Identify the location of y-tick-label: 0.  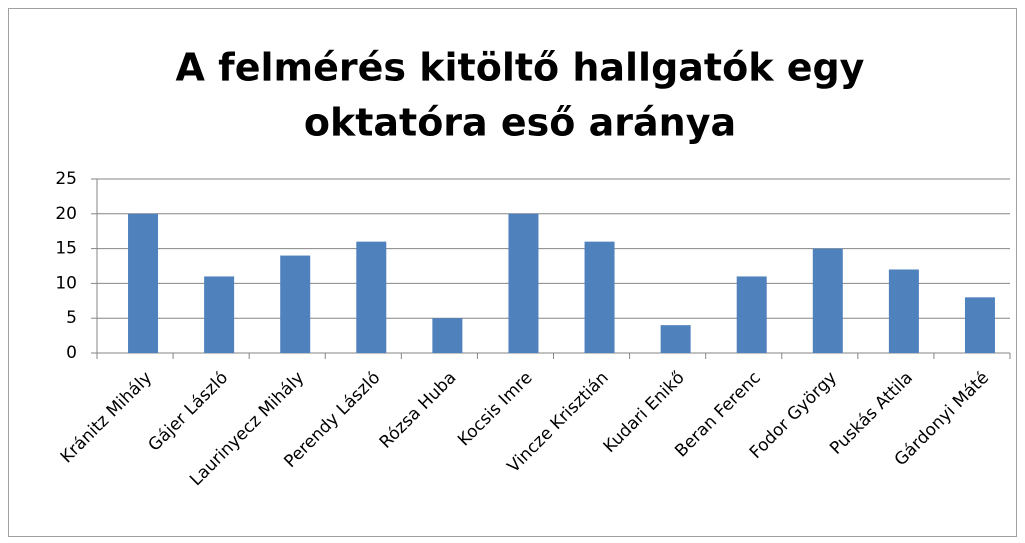
(71, 353).